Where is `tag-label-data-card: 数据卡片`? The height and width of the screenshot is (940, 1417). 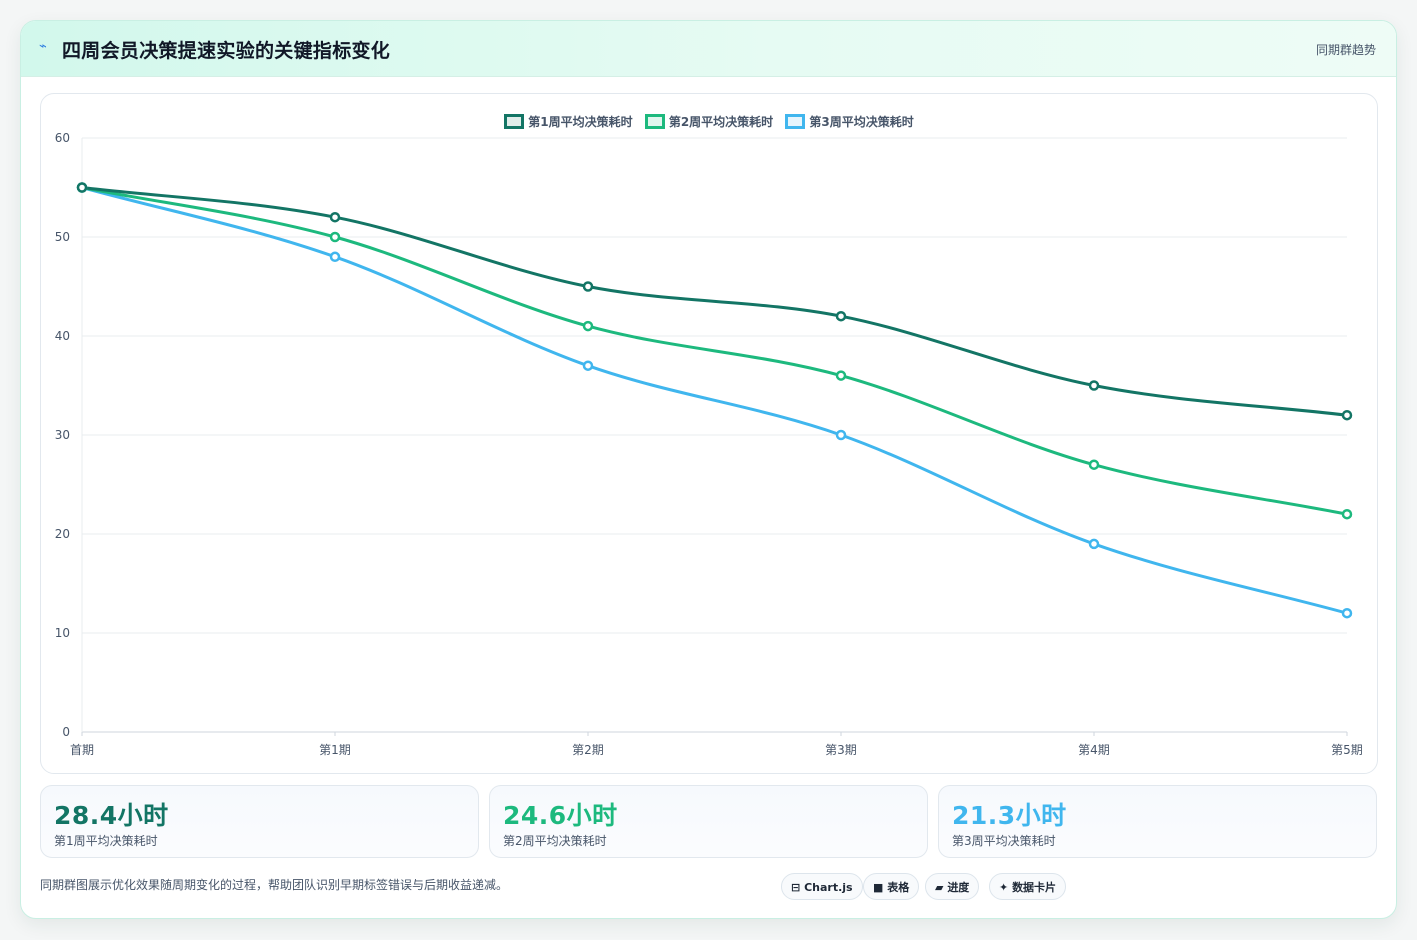
tag-label-data-card: 数据卡片 is located at coordinates (1034, 887).